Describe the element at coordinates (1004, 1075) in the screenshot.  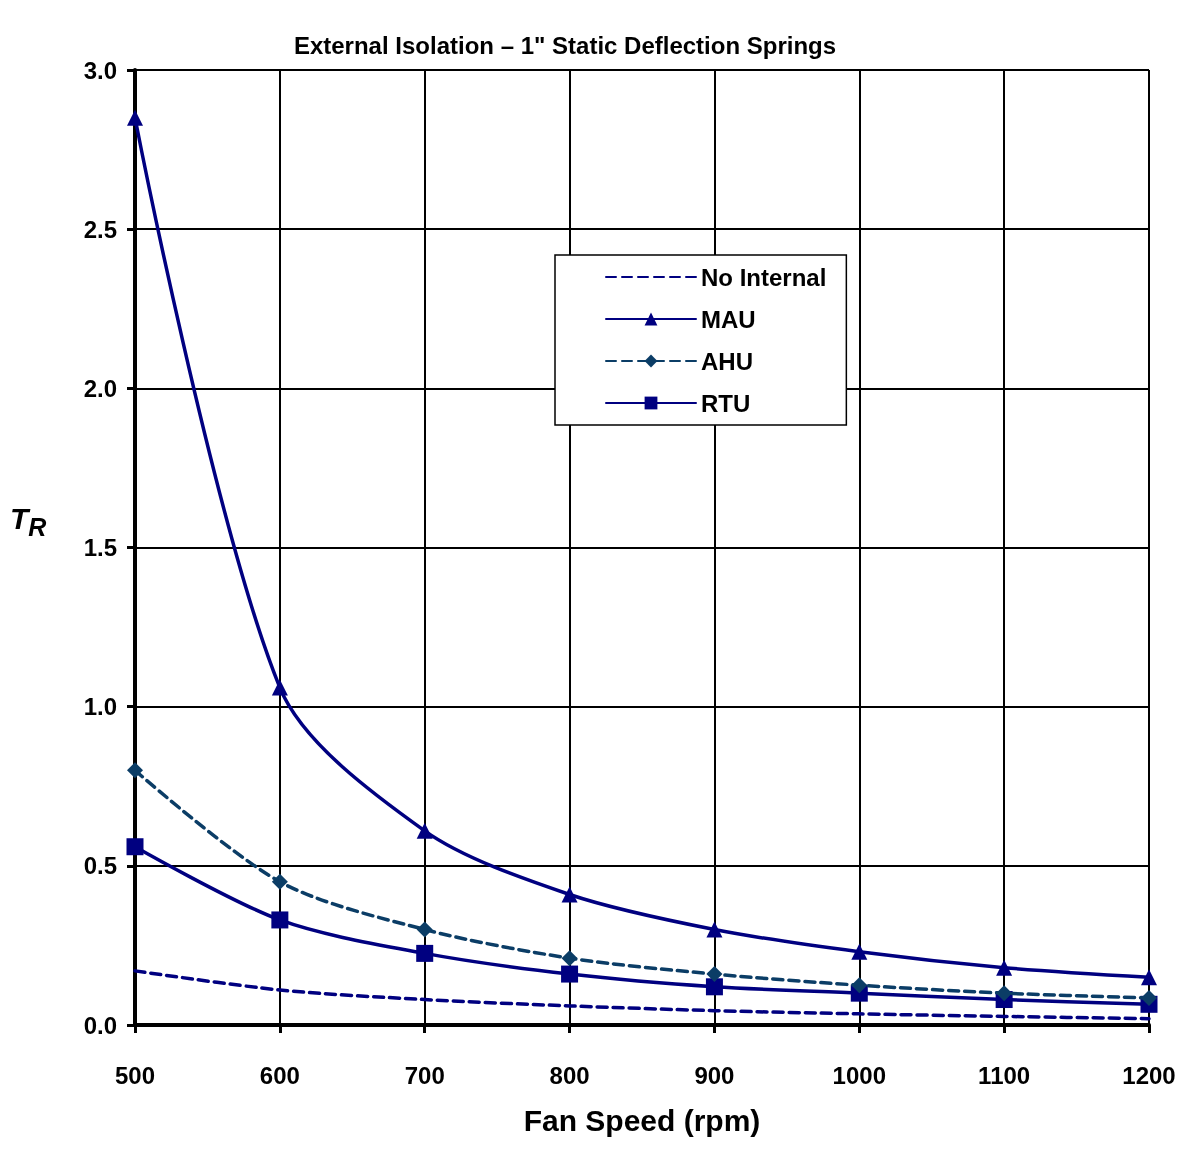
I see `x-tick-label: 1100` at that location.